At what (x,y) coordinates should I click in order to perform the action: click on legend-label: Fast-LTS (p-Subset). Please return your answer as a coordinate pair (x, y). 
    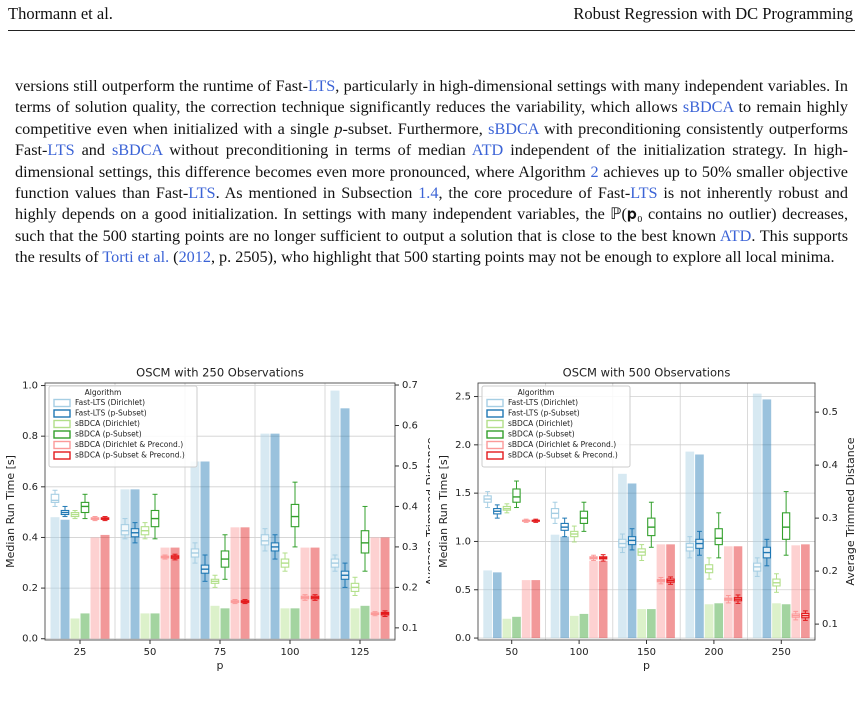
    Looking at the image, I should click on (544, 413).